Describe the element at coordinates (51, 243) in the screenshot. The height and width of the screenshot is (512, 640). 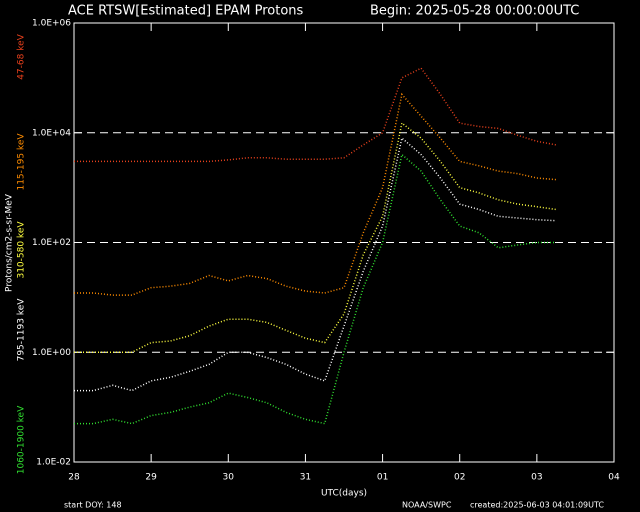
I see `y-tick-label: 1.0E+02` at that location.